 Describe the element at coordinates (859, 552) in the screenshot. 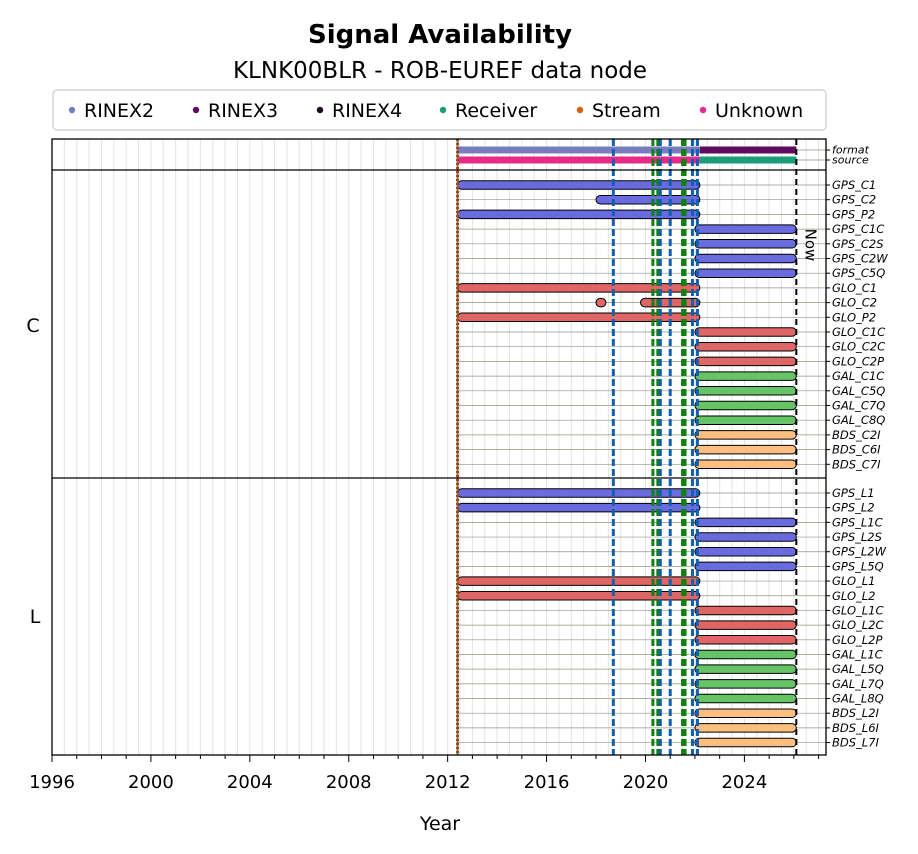

I see `row-label-gps_l2w: GPS_L2W` at that location.